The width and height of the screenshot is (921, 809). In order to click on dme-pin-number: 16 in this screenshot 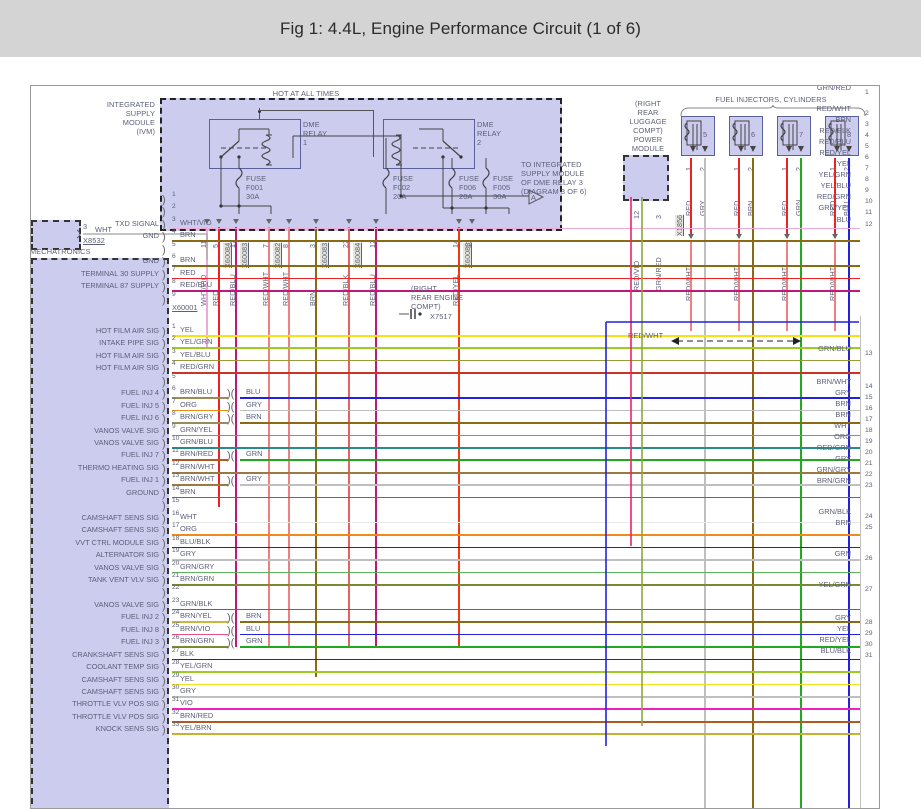, I will do `click(176, 513)`.